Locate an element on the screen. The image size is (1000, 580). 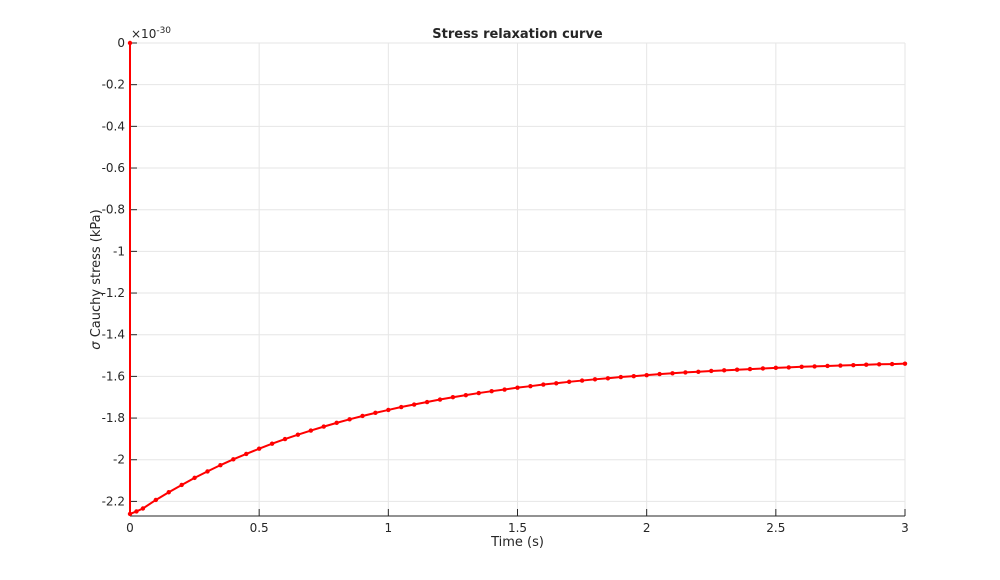
y-axis-exponent: ×10⁻³⁰ is located at coordinates (151, 33).